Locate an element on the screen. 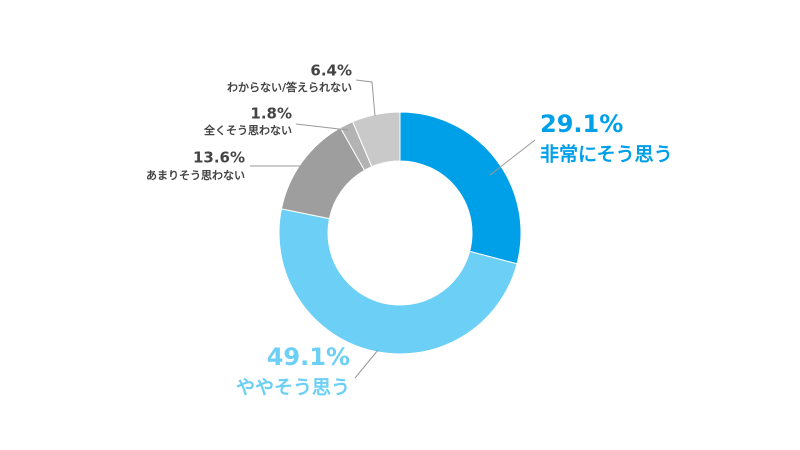 The image size is (800, 450). value-label: 13.6% is located at coordinates (219, 158).